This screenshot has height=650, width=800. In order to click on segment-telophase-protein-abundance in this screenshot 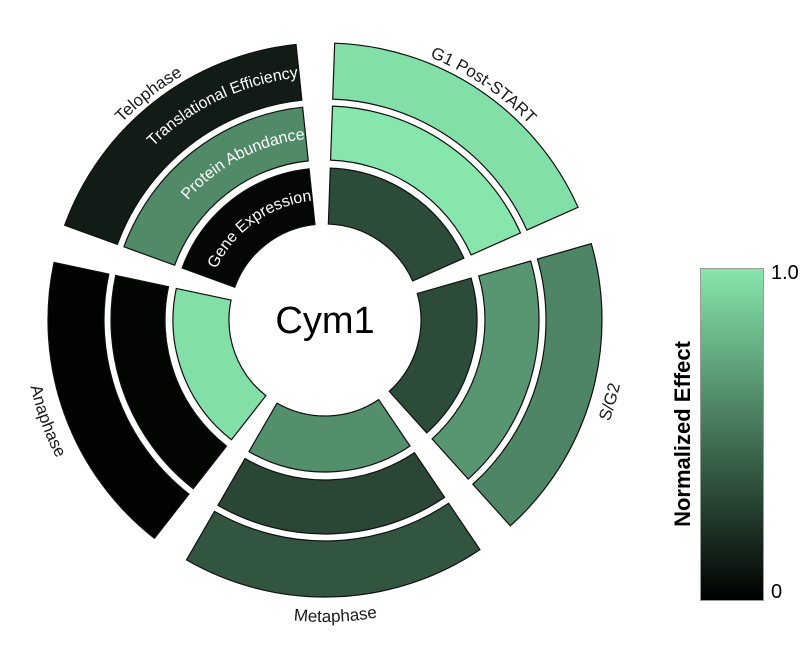, I will do `click(216, 186)`.